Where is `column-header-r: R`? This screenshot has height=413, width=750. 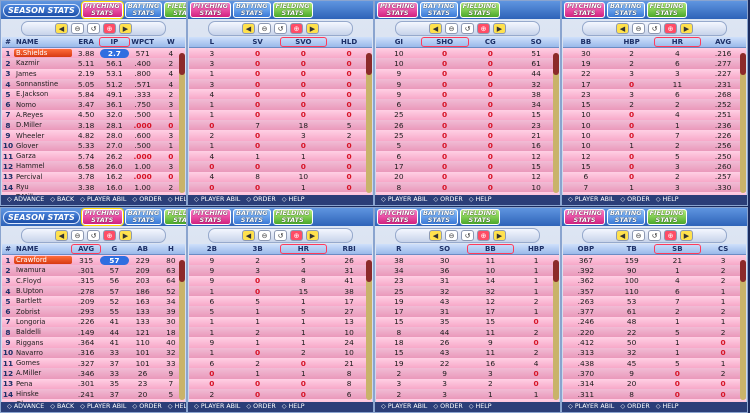
column-header-r: R is located at coordinates (399, 249).